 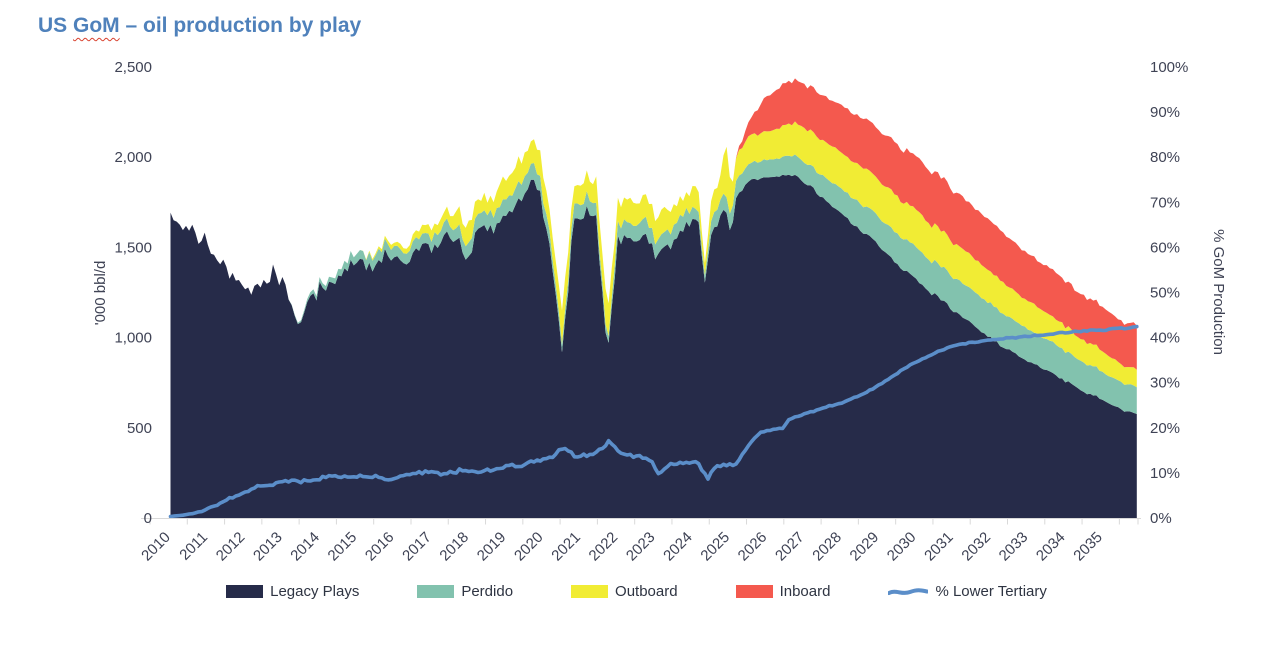 I want to click on y-right-tick-label: 80%, so click(x=1165, y=157).